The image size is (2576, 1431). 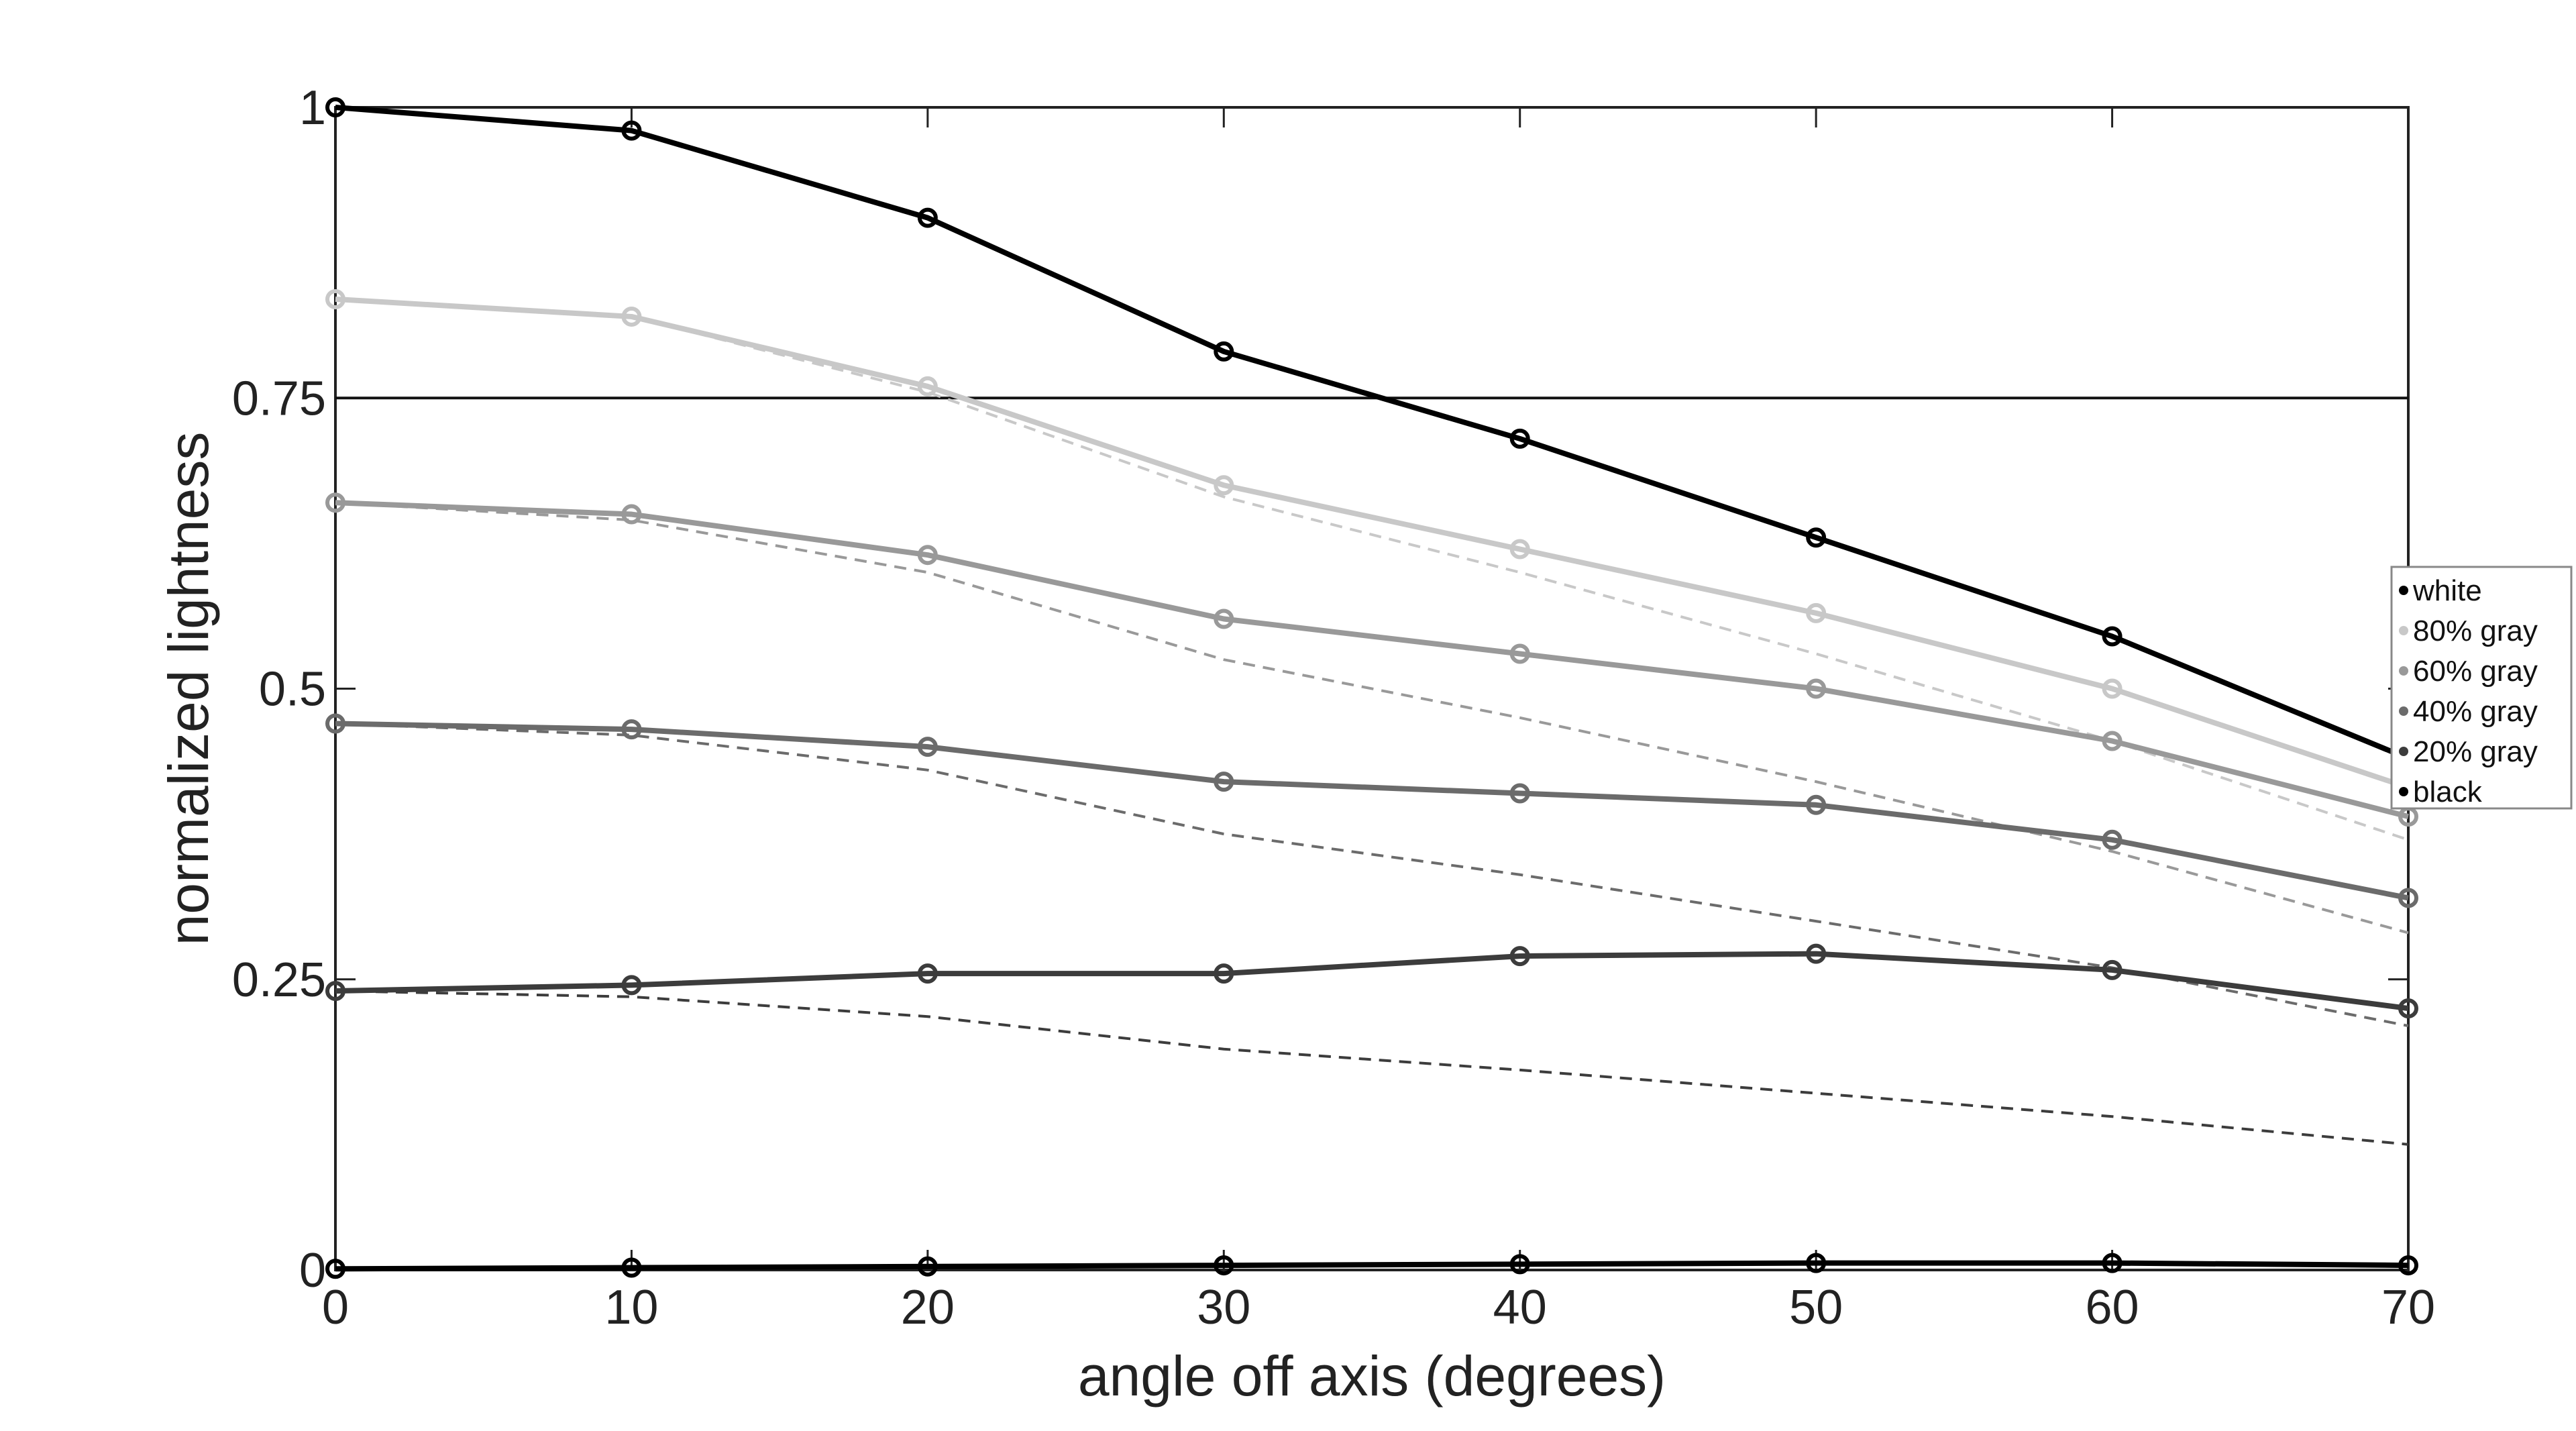 I want to click on y-tick-label: 0, so click(x=312, y=1270).